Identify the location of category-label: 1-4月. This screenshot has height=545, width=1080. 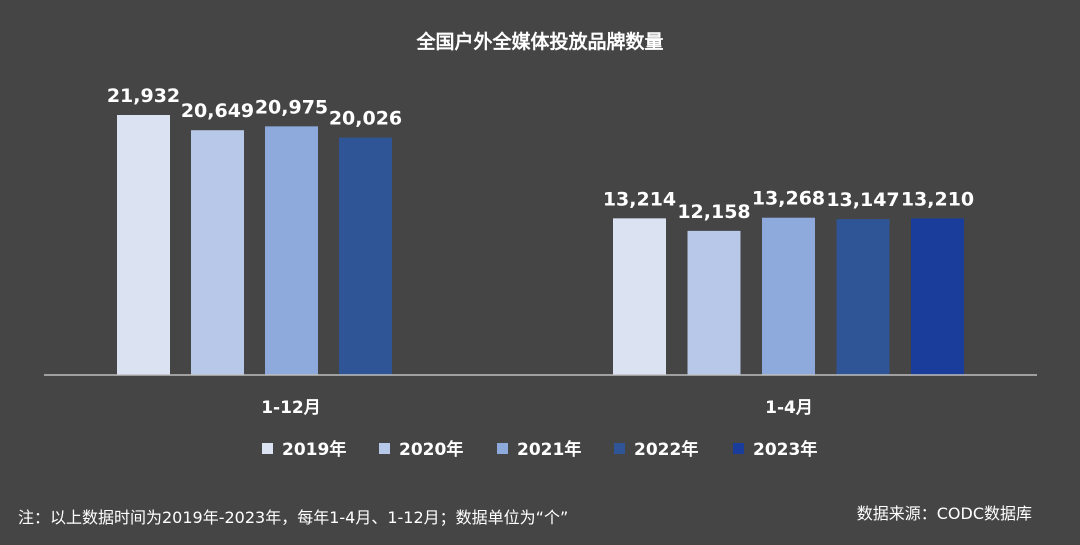
(789, 408).